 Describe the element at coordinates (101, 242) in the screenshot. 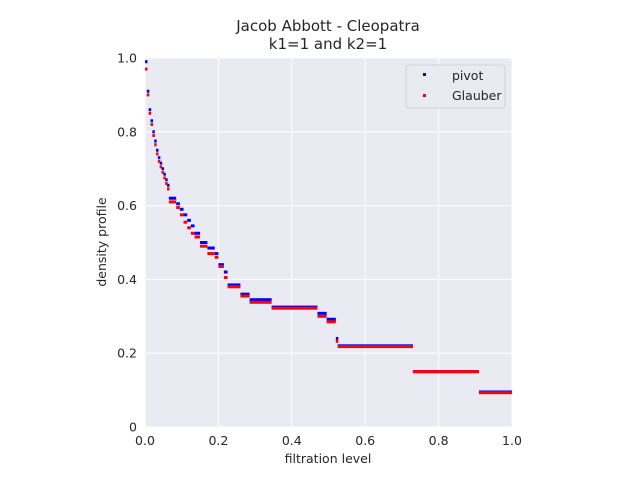

I see `y-axis-label: density profile` at that location.